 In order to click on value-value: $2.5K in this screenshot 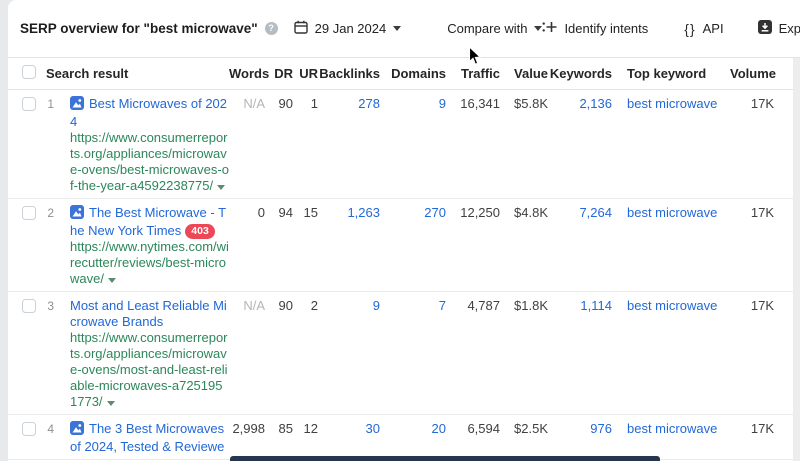, I will do `click(524, 437)`.